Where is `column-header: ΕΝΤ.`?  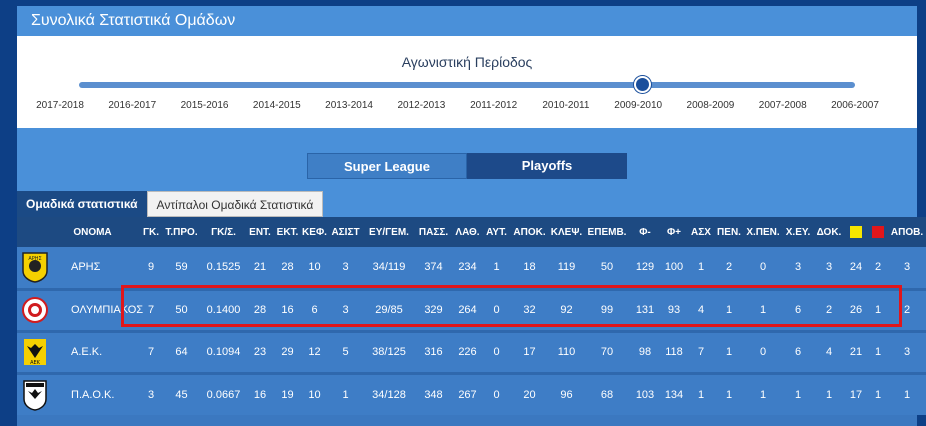
column-header: ΕΝΤ. is located at coordinates (260, 232).